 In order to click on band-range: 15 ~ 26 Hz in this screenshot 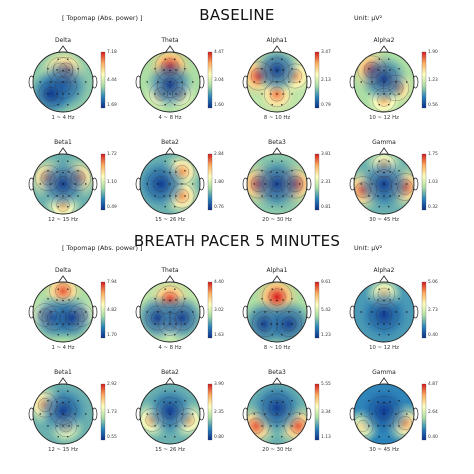, I will do `click(170, 450)`.